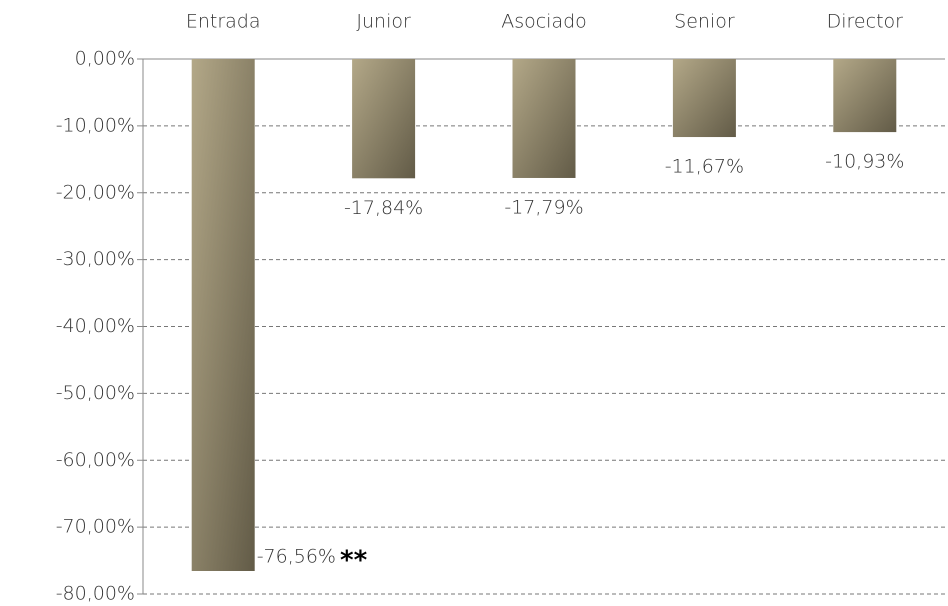 Image resolution: width=948 pixels, height=606 pixels. Describe the element at coordinates (95, 527) in the screenshot. I see `y-tick-label: -70,00%` at that location.